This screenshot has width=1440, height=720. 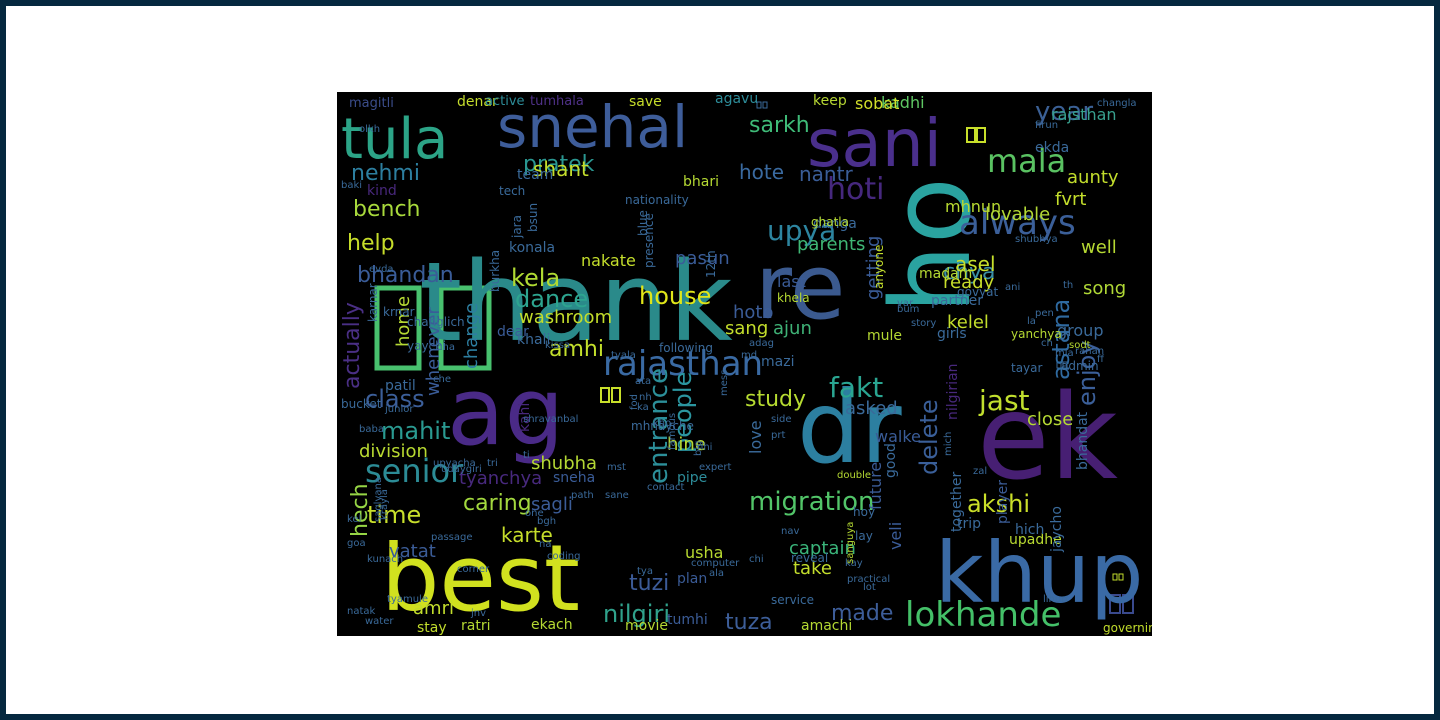 What do you see at coordinates (477, 102) in the screenshot?
I see `word-denar: denar` at bounding box center [477, 102].